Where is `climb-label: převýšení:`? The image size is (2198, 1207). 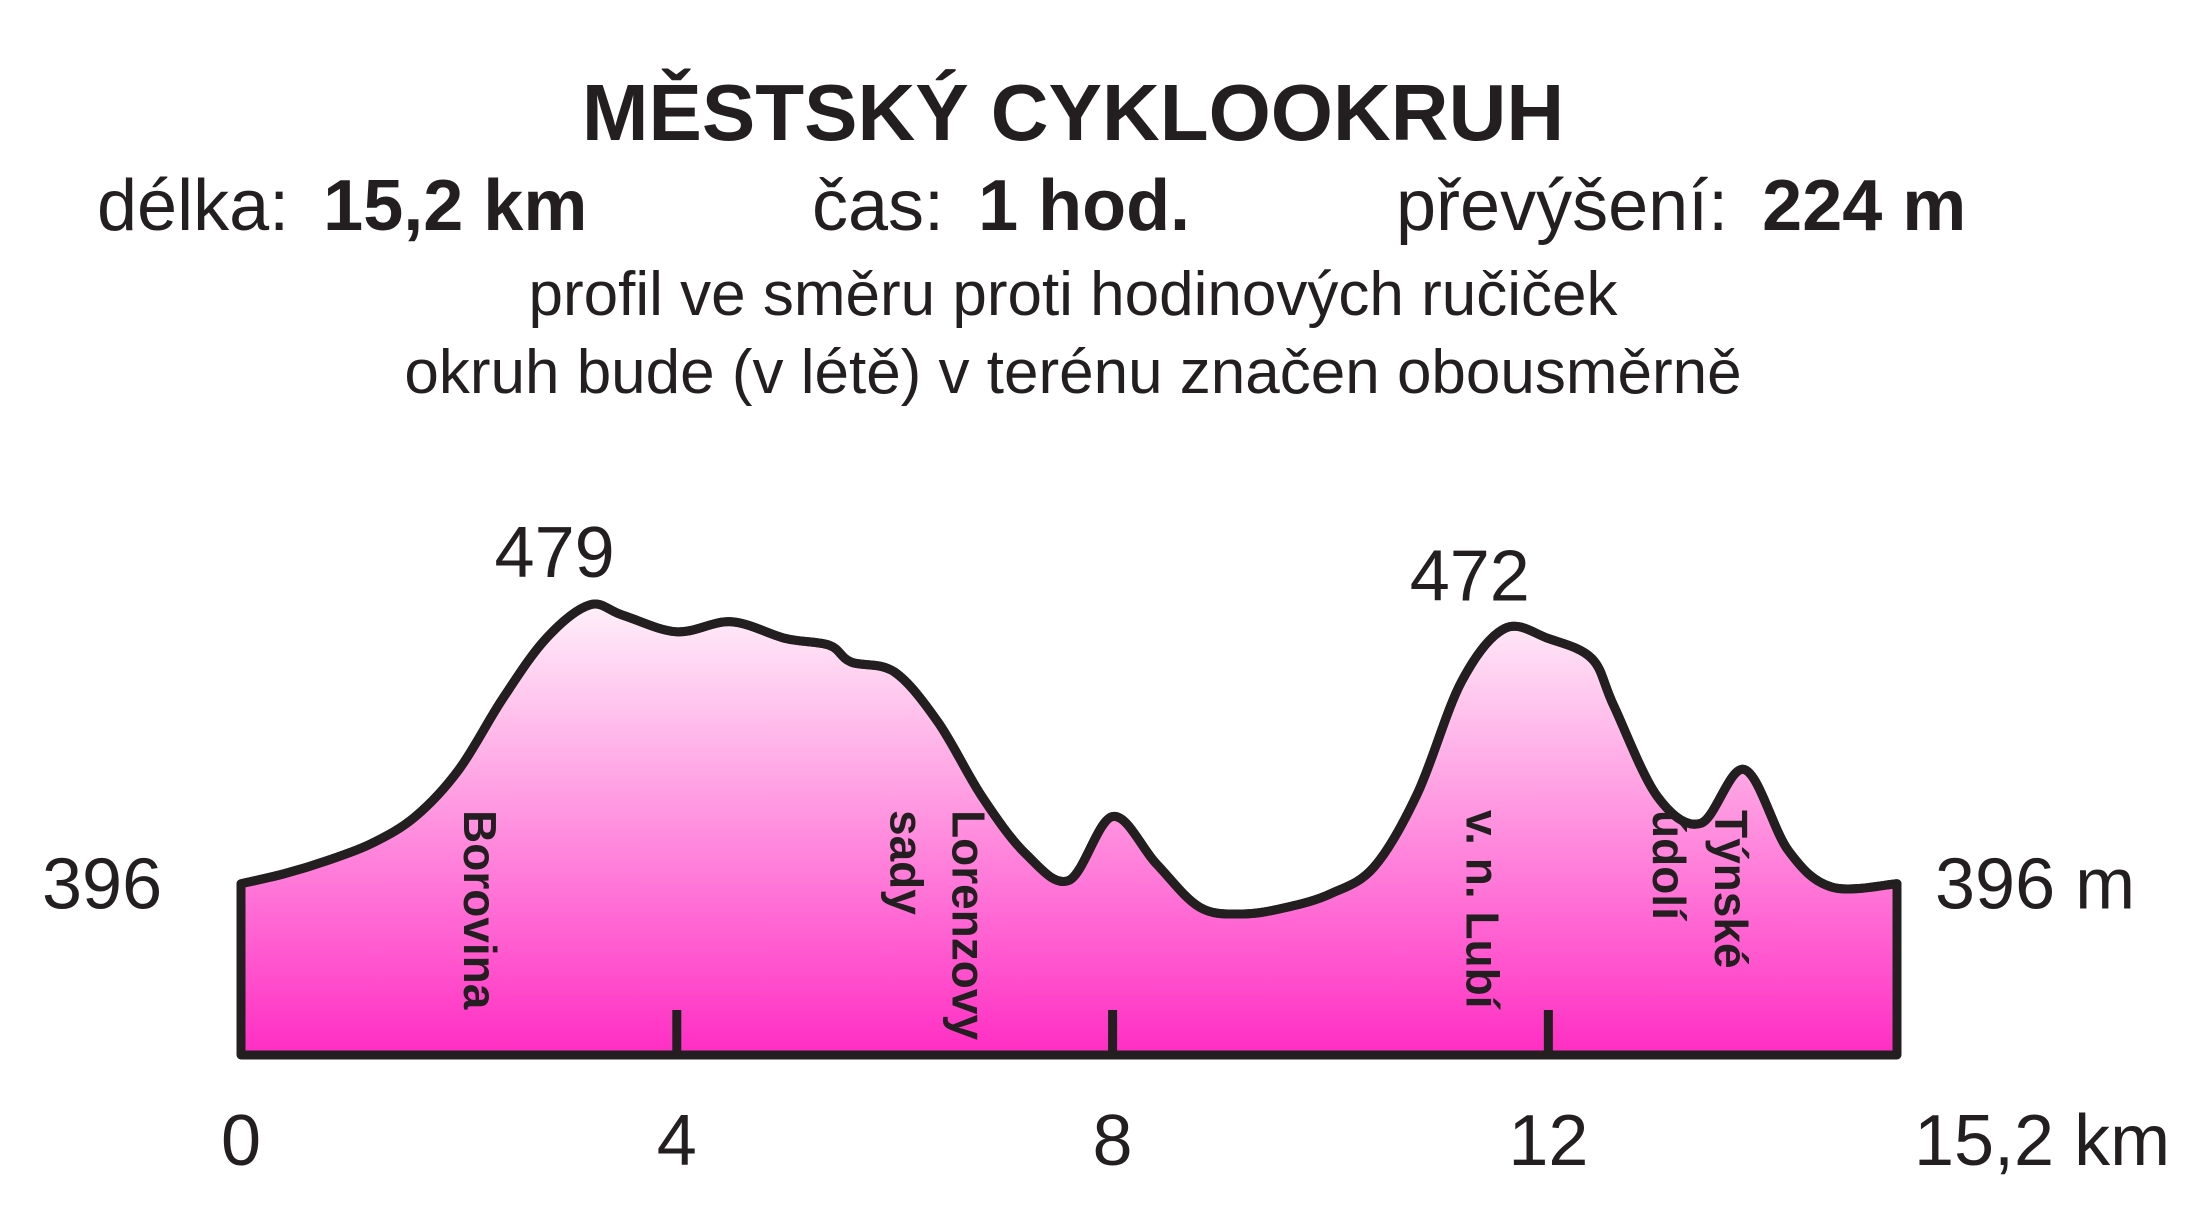 climb-label: převýšení: is located at coordinates (1562, 206).